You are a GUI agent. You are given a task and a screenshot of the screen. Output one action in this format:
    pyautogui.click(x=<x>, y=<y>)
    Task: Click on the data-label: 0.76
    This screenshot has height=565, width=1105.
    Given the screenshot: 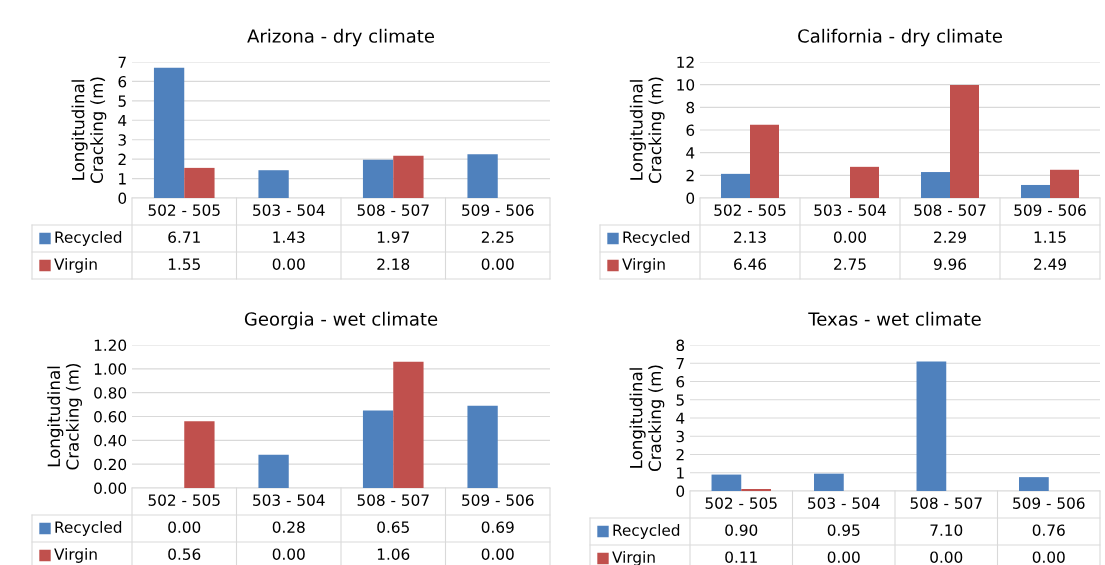 What is the action you would take?
    pyautogui.click(x=1048, y=530)
    